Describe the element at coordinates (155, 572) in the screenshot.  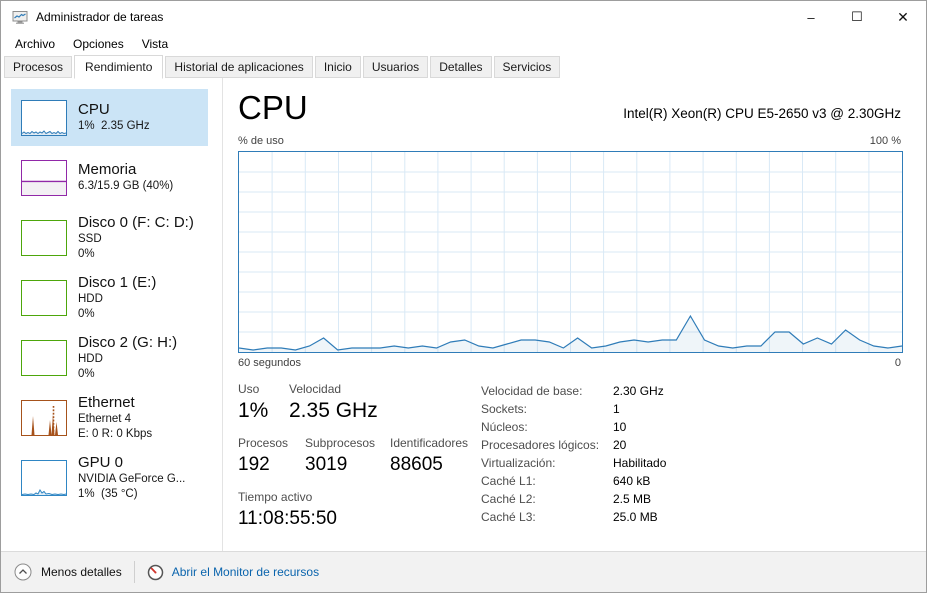
I see `resource-monitor-gauge-icon` at that location.